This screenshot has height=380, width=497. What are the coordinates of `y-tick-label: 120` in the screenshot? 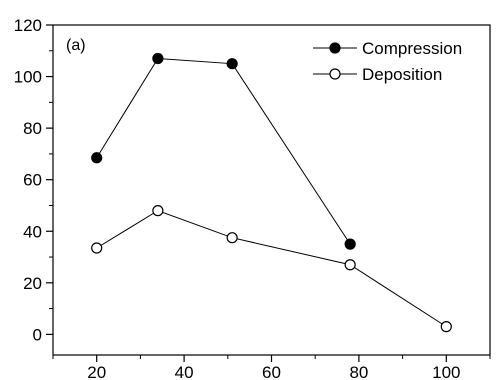 It's located at (28, 25).